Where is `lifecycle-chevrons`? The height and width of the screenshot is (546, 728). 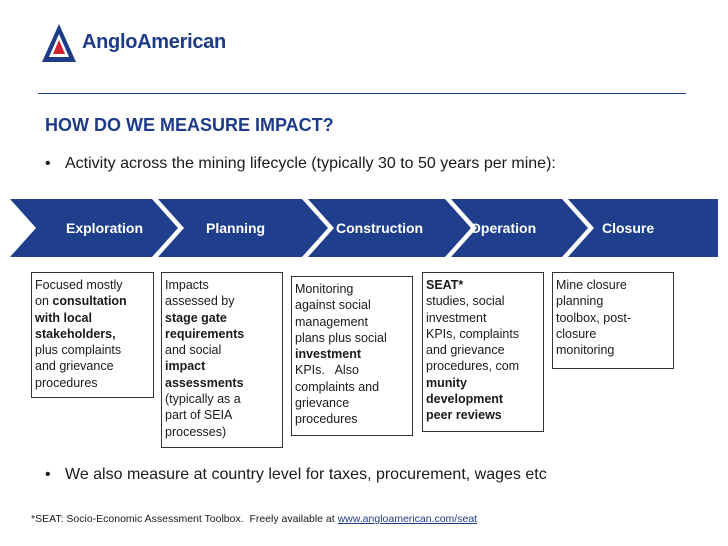
lifecycle-chevrons is located at coordinates (364, 228).